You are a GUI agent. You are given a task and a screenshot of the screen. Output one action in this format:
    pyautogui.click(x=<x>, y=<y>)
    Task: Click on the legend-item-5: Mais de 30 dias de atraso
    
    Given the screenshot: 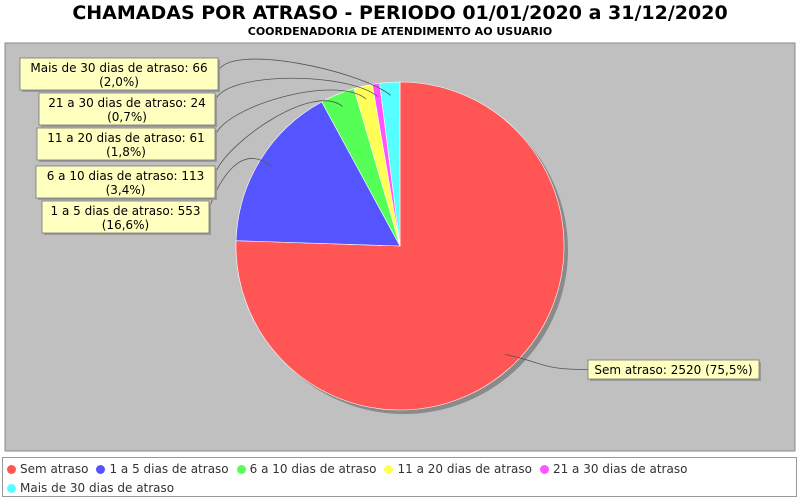 What is the action you would take?
    pyautogui.click(x=90, y=488)
    